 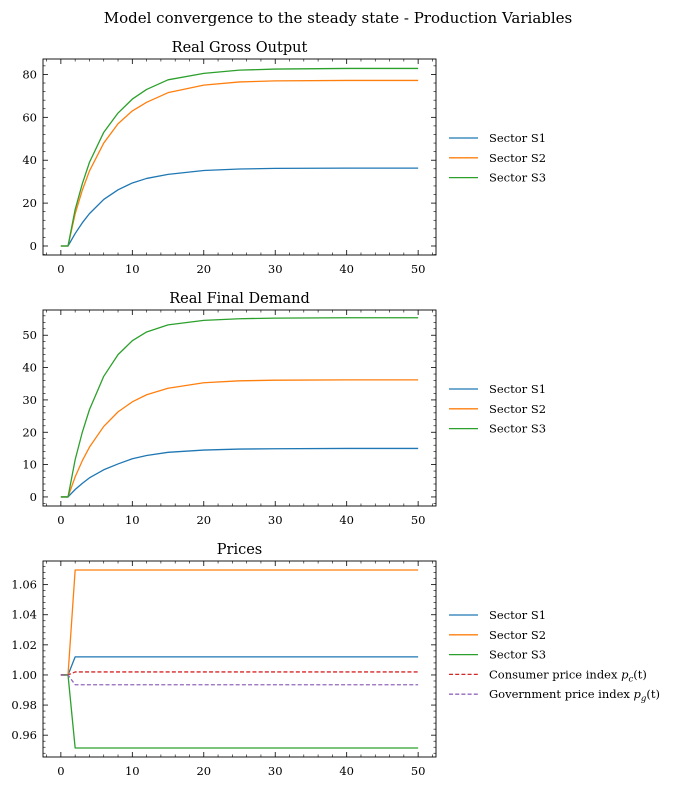 I want to click on y-tick-label: 0.98, so click(x=24, y=705).